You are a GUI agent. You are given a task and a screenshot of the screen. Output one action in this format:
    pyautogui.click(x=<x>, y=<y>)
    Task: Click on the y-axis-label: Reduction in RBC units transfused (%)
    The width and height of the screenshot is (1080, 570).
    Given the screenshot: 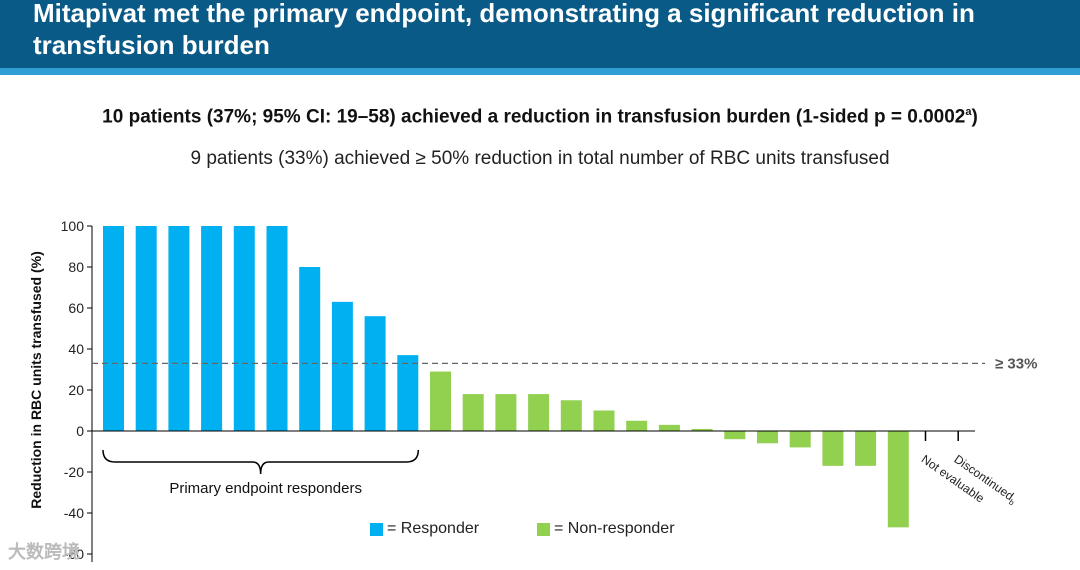 What is the action you would take?
    pyautogui.click(x=36, y=379)
    